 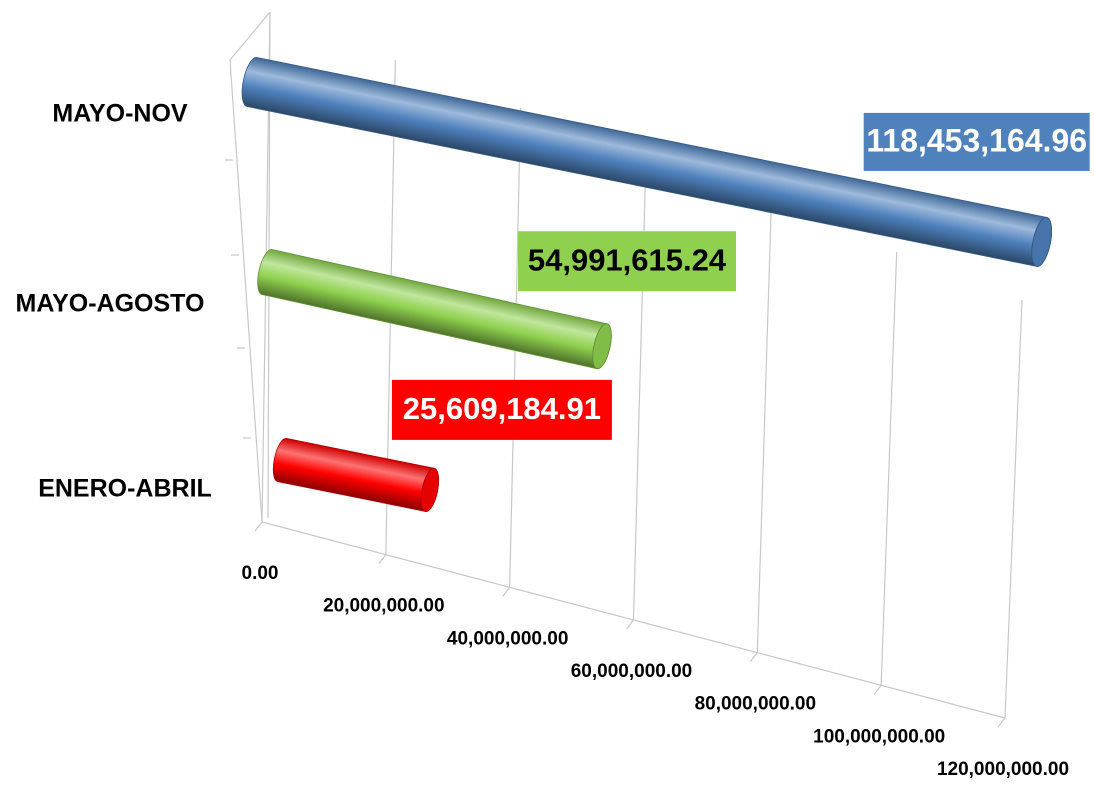 I want to click on x-tick-label: 60,000,000.00, so click(x=632, y=671).